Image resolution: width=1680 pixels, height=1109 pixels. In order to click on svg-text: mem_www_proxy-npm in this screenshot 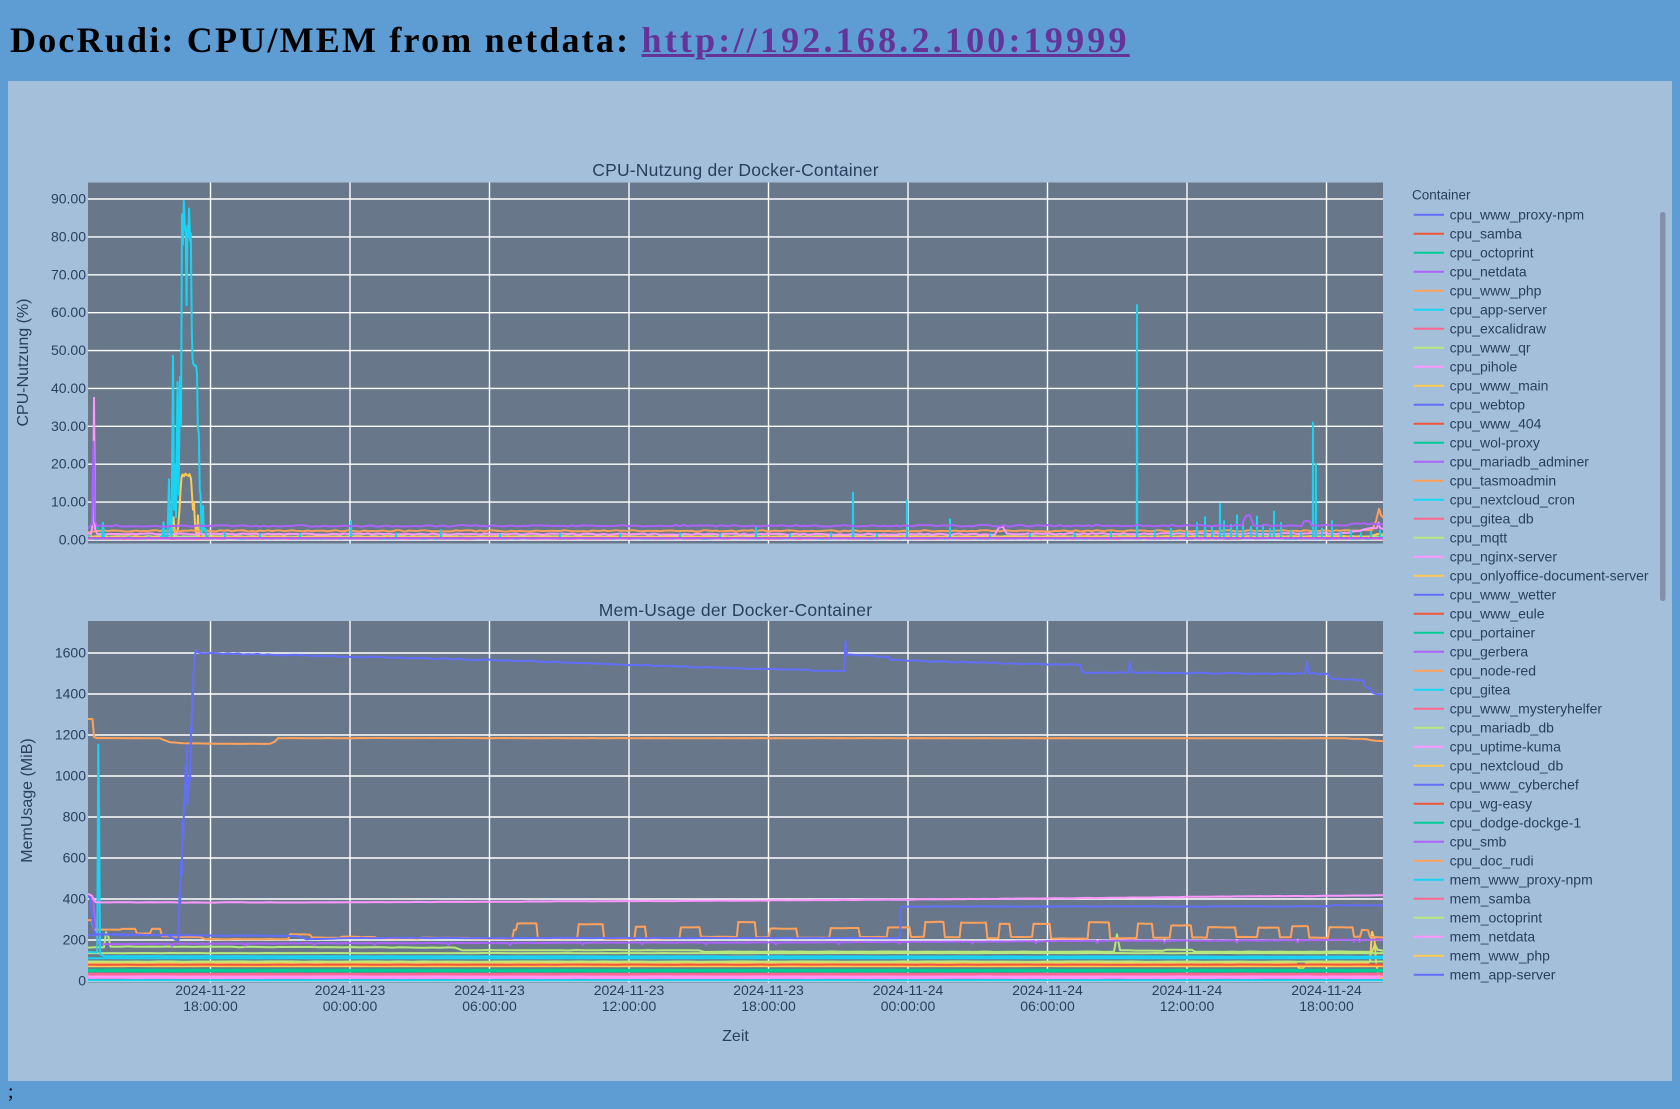, I will do `click(1521, 880)`.